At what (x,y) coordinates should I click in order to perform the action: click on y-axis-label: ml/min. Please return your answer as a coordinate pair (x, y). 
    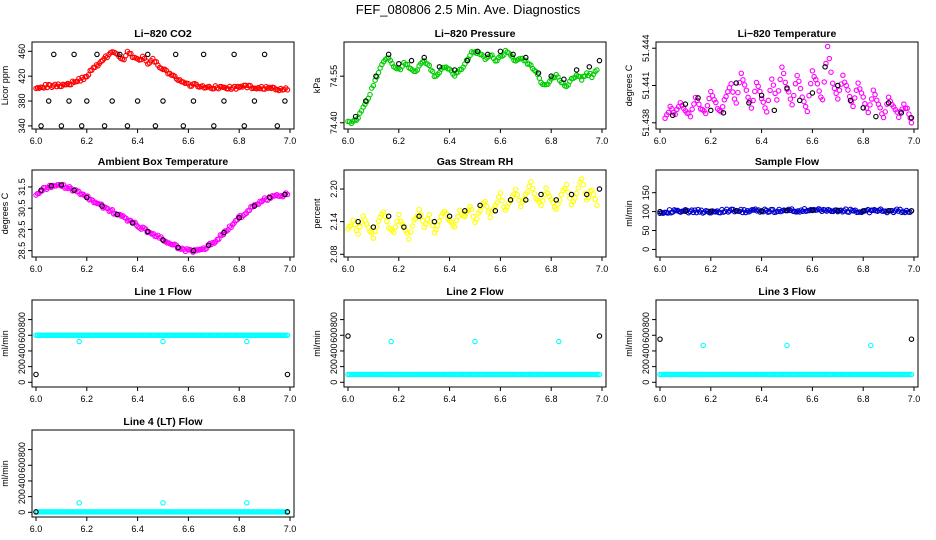
    Looking at the image, I should click on (629, 213).